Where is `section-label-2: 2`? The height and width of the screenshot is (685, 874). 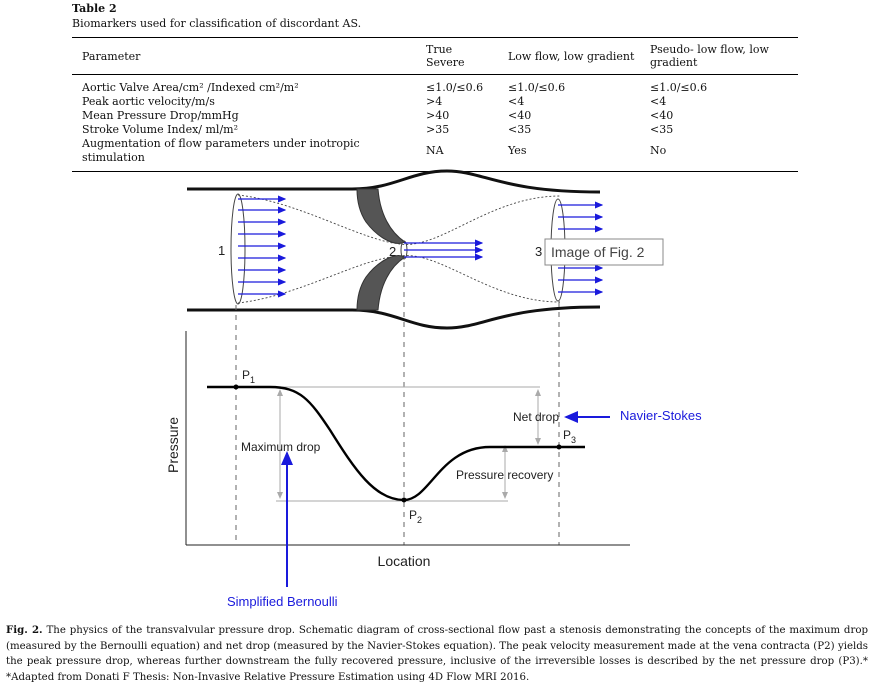 section-label-2: 2 is located at coordinates (392, 251).